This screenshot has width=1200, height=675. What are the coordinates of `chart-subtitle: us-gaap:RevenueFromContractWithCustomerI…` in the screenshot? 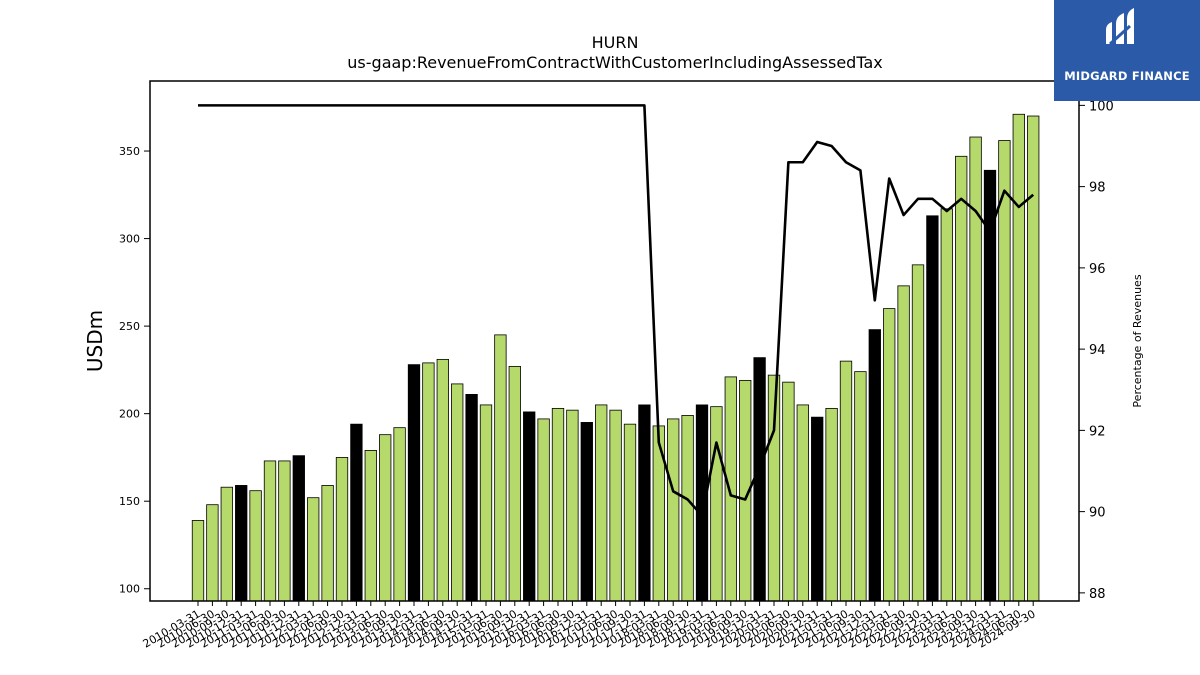 It's located at (614, 62).